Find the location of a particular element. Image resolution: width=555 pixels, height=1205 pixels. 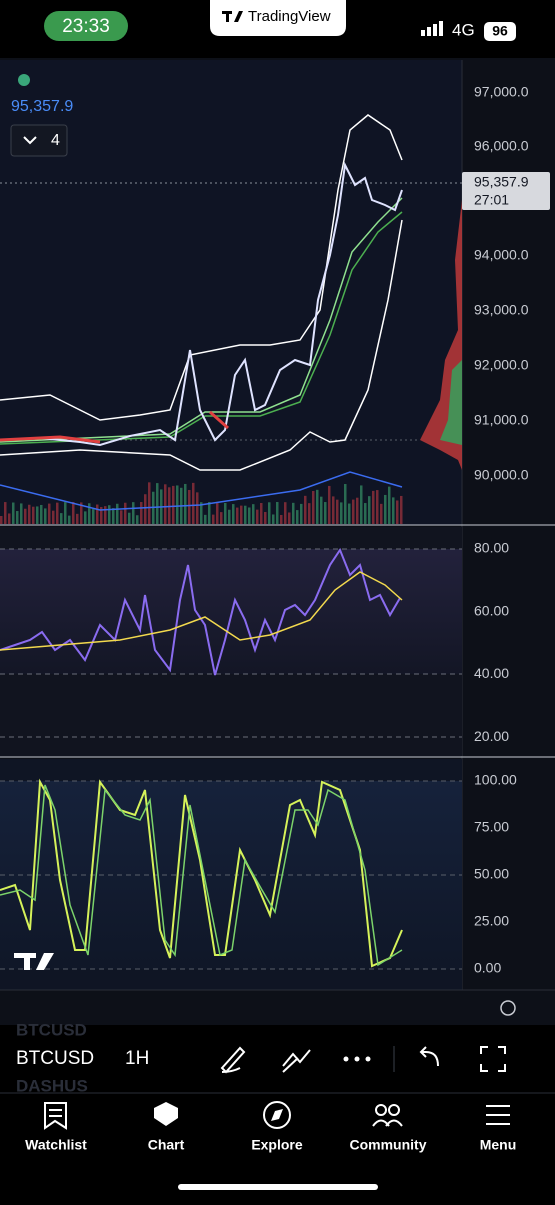

more-icon is located at coordinates (357, 1059).